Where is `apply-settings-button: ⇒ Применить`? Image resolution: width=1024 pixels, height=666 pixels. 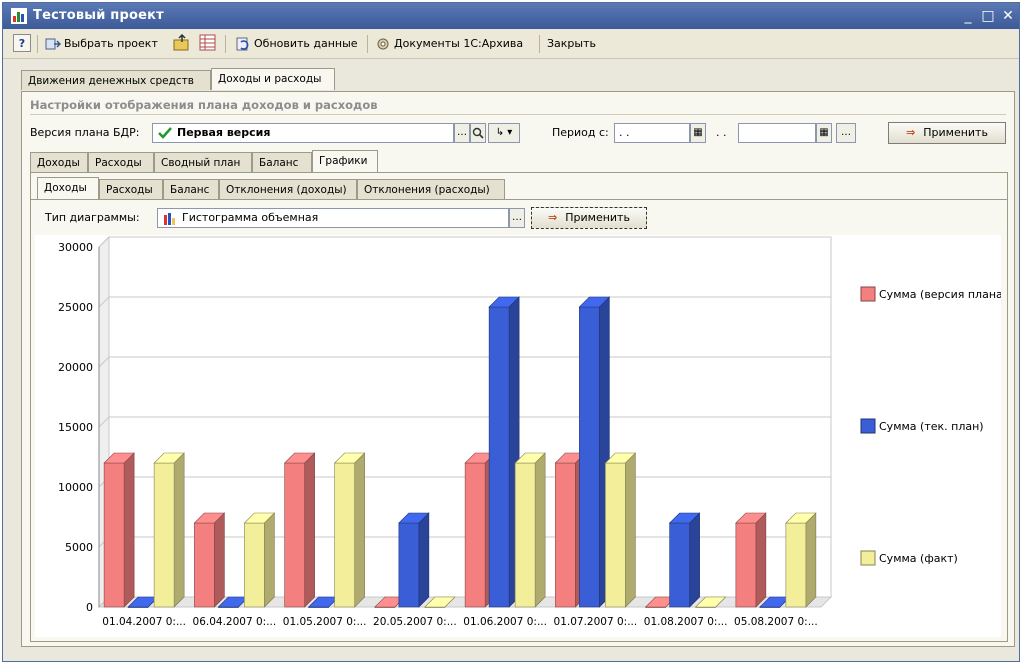 apply-settings-button: ⇒ Применить is located at coordinates (947, 133).